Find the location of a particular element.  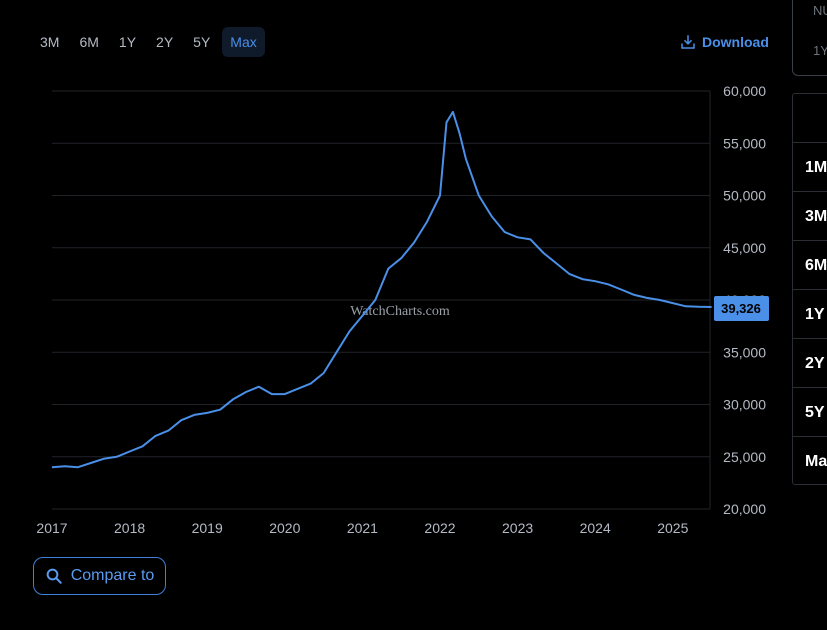

y-tick-label: 30,000 is located at coordinates (744, 405).